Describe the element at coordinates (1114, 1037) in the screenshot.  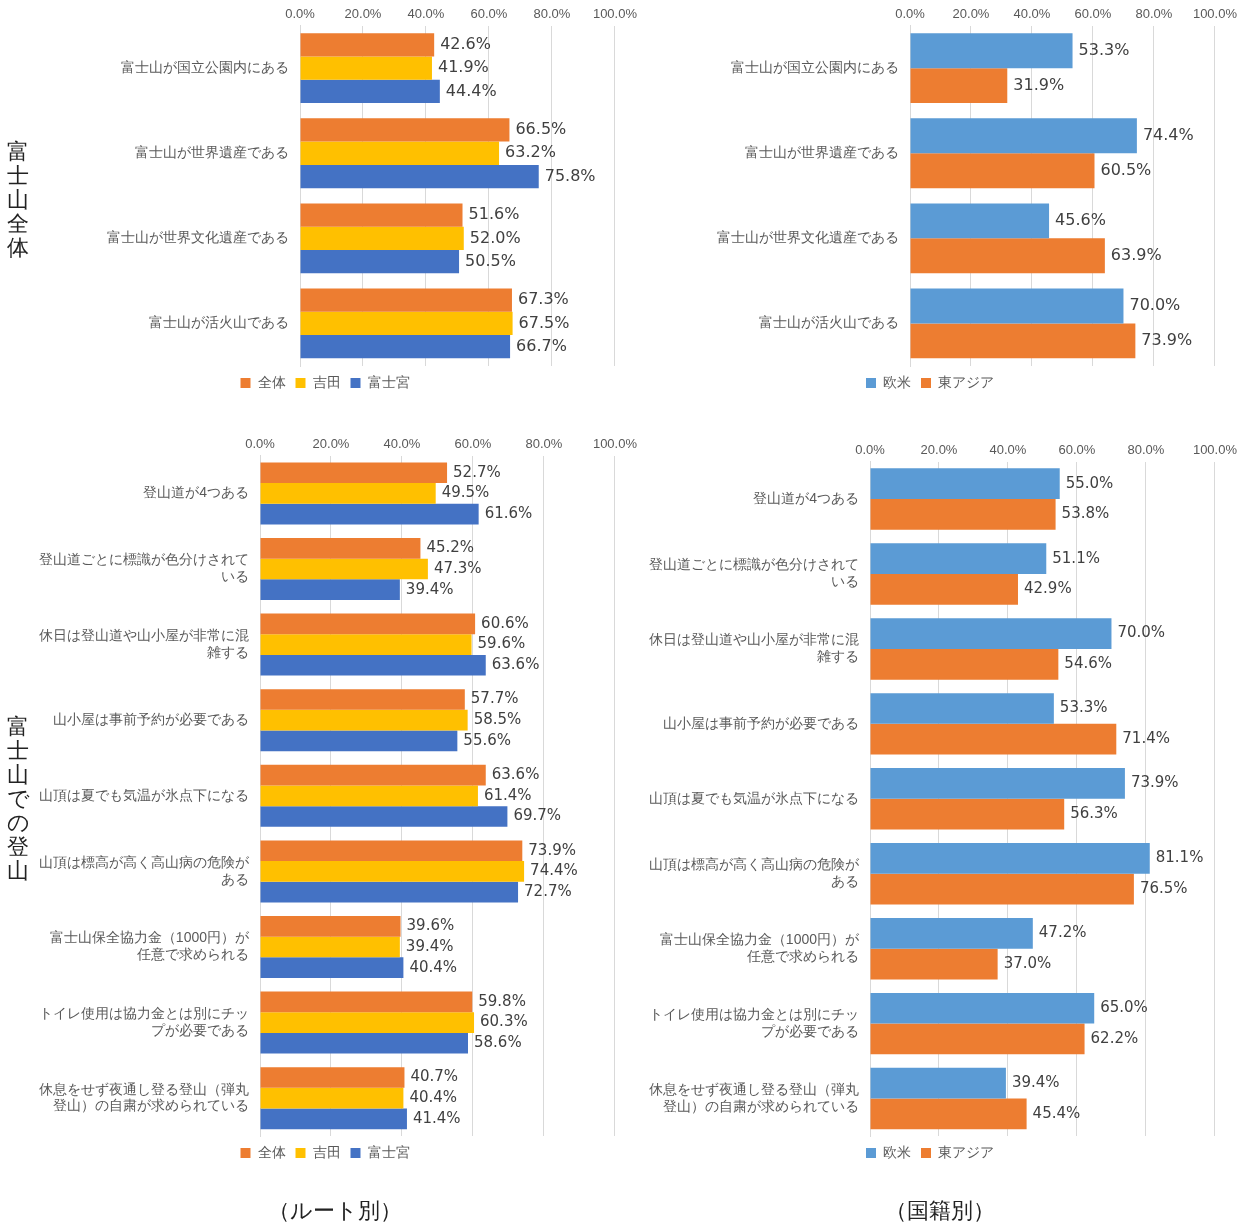
I see `data-label: 62.2%` at that location.